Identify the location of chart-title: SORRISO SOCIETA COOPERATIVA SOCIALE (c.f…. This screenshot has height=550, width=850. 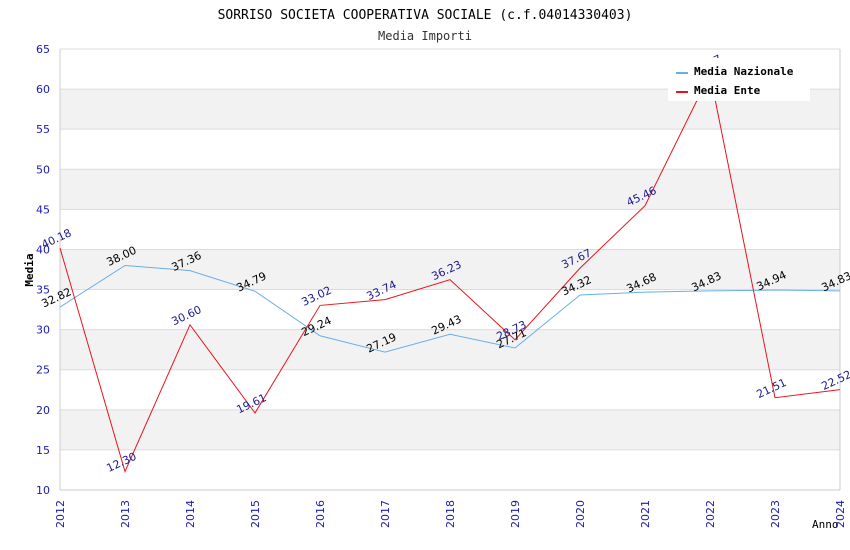
(425, 15).